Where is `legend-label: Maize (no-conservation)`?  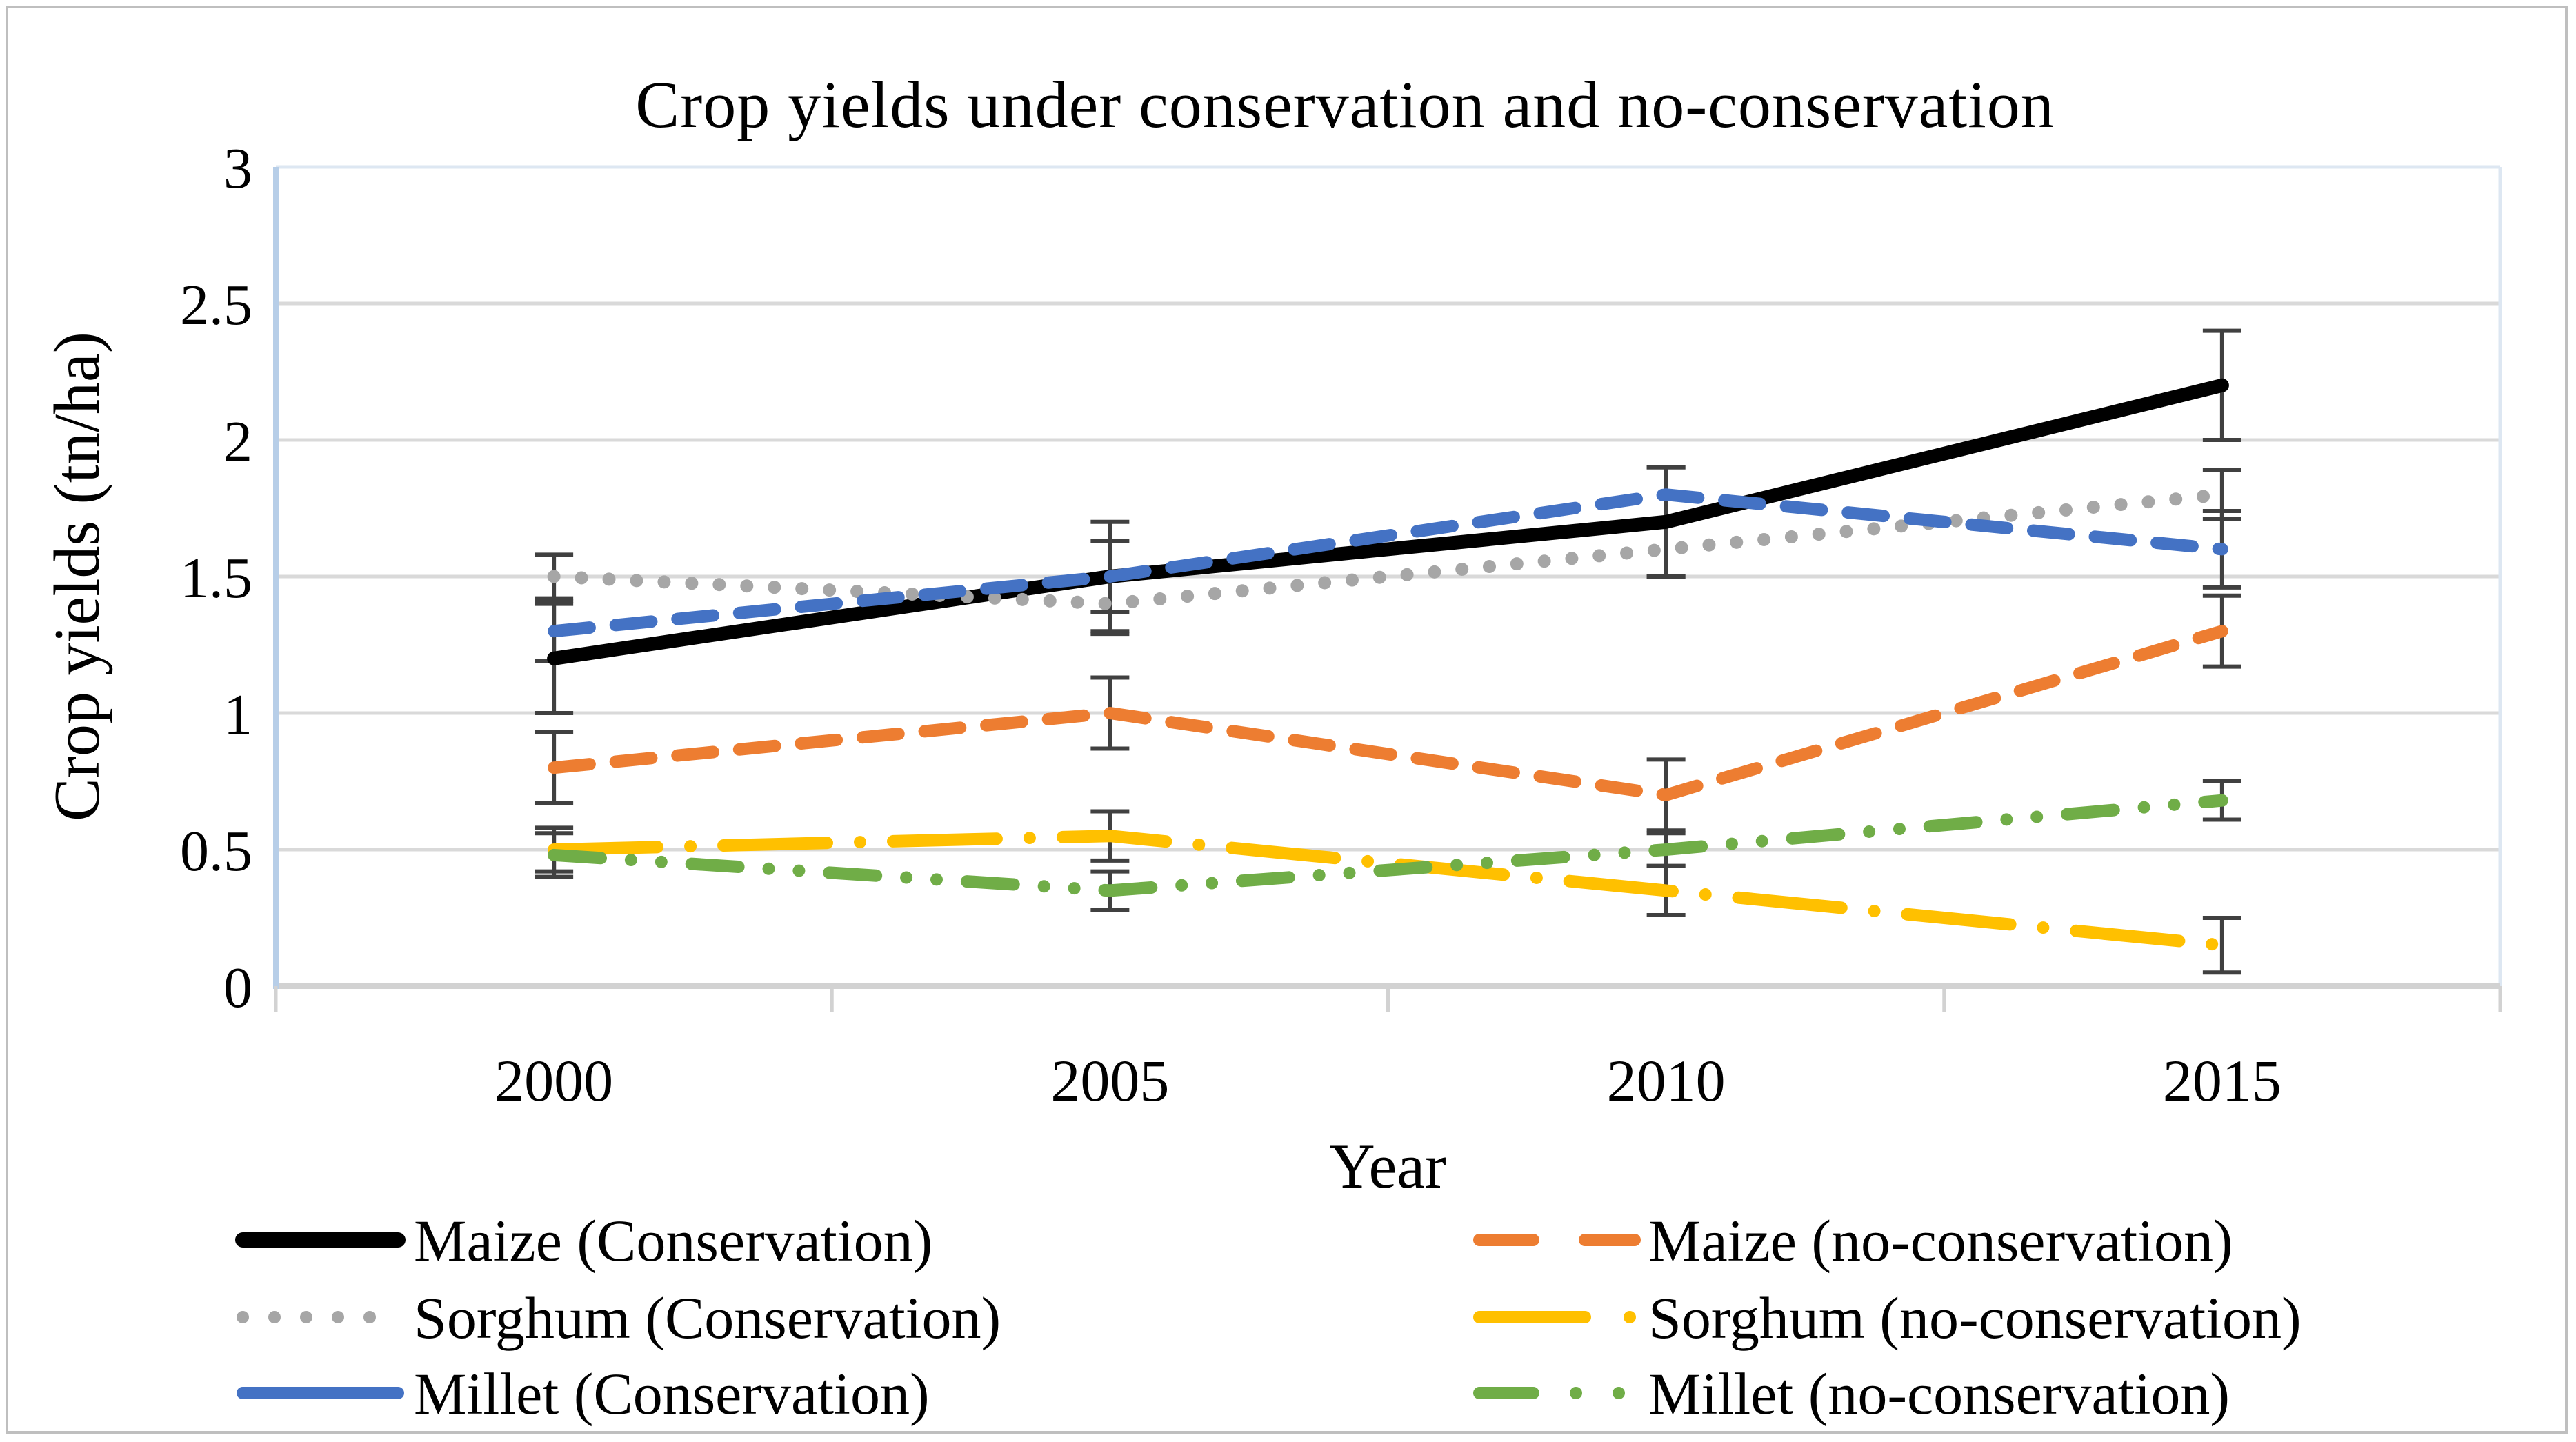
legend-label: Maize (no-conservation) is located at coordinates (1940, 1241).